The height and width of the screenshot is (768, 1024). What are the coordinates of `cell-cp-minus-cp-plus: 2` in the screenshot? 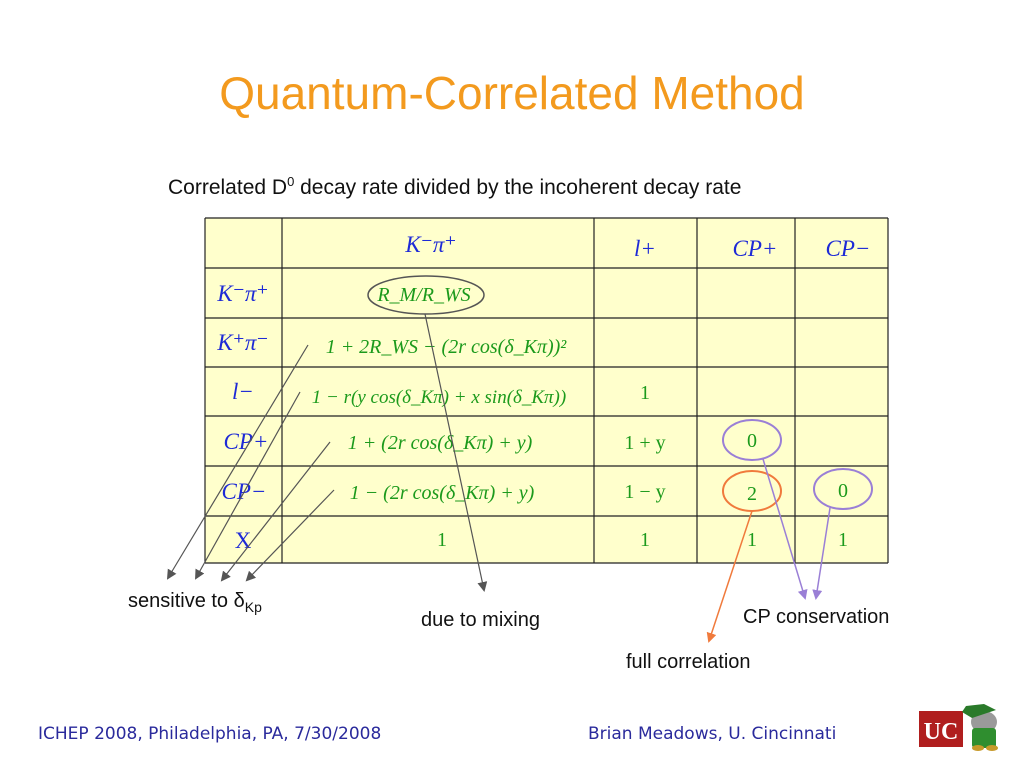 It's located at (752, 494).